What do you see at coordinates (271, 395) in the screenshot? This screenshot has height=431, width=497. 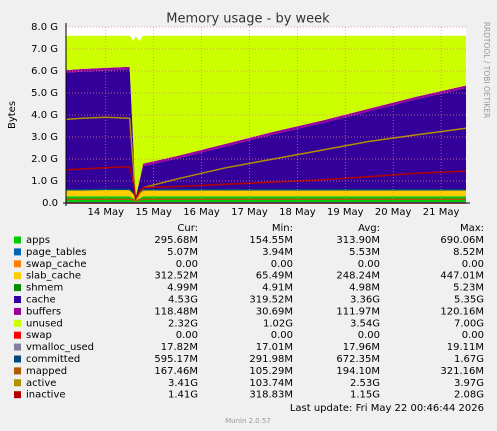 I see `legend-stat: 318.83M` at bounding box center [271, 395].